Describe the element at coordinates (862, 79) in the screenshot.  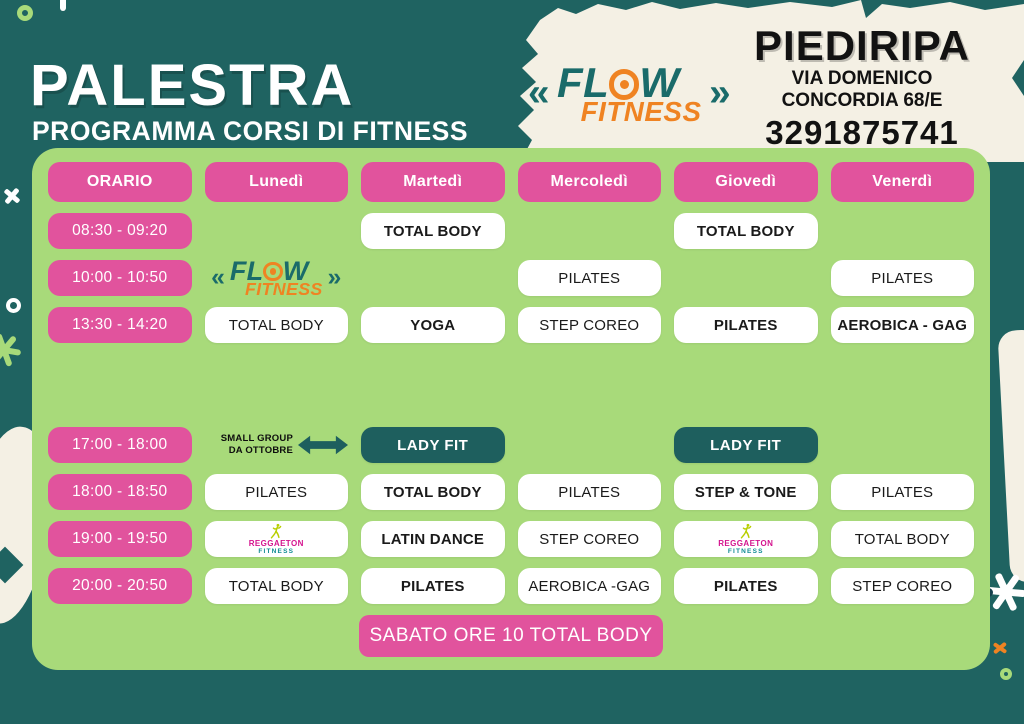
I see `address-line-1: VIA DOMENICO` at that location.